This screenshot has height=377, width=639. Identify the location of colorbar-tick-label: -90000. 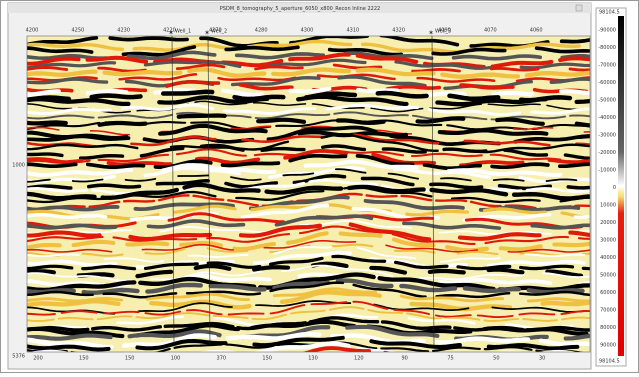
(607, 31).